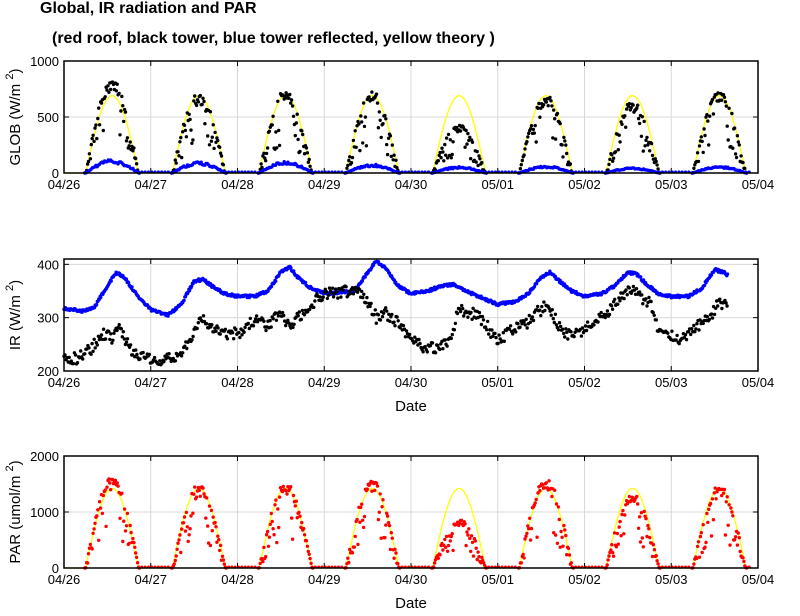 The image size is (800, 616). Describe the element at coordinates (55, 173) in the screenshot. I see `y-tick-label: 0` at that location.